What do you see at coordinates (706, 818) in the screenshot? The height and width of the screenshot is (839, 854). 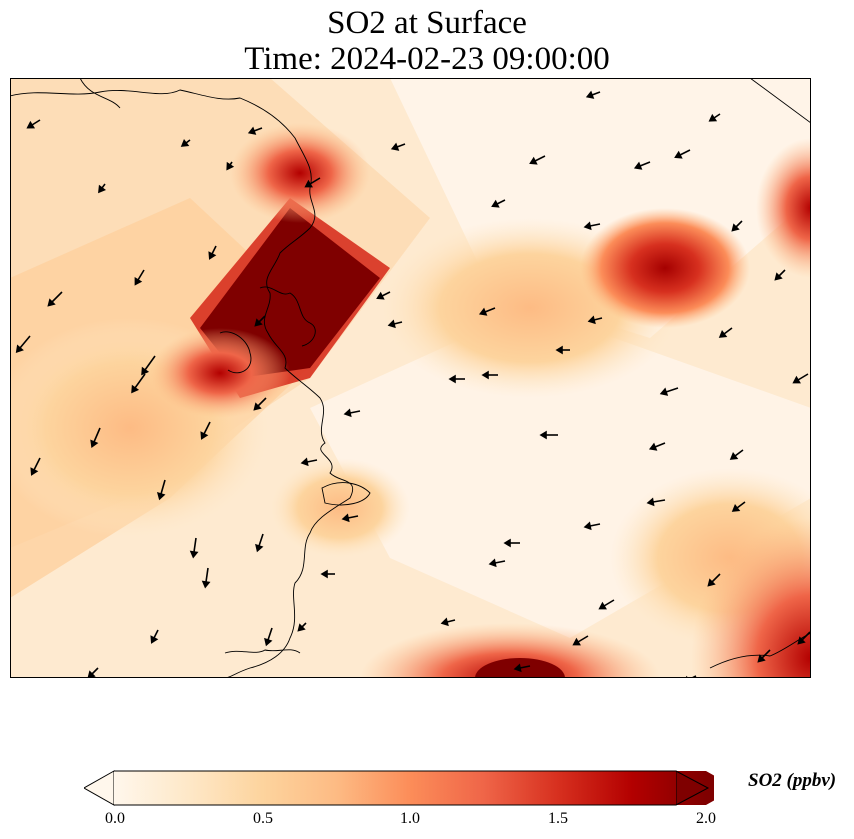 I see `colorbar-tick-4: 2.0` at bounding box center [706, 818].